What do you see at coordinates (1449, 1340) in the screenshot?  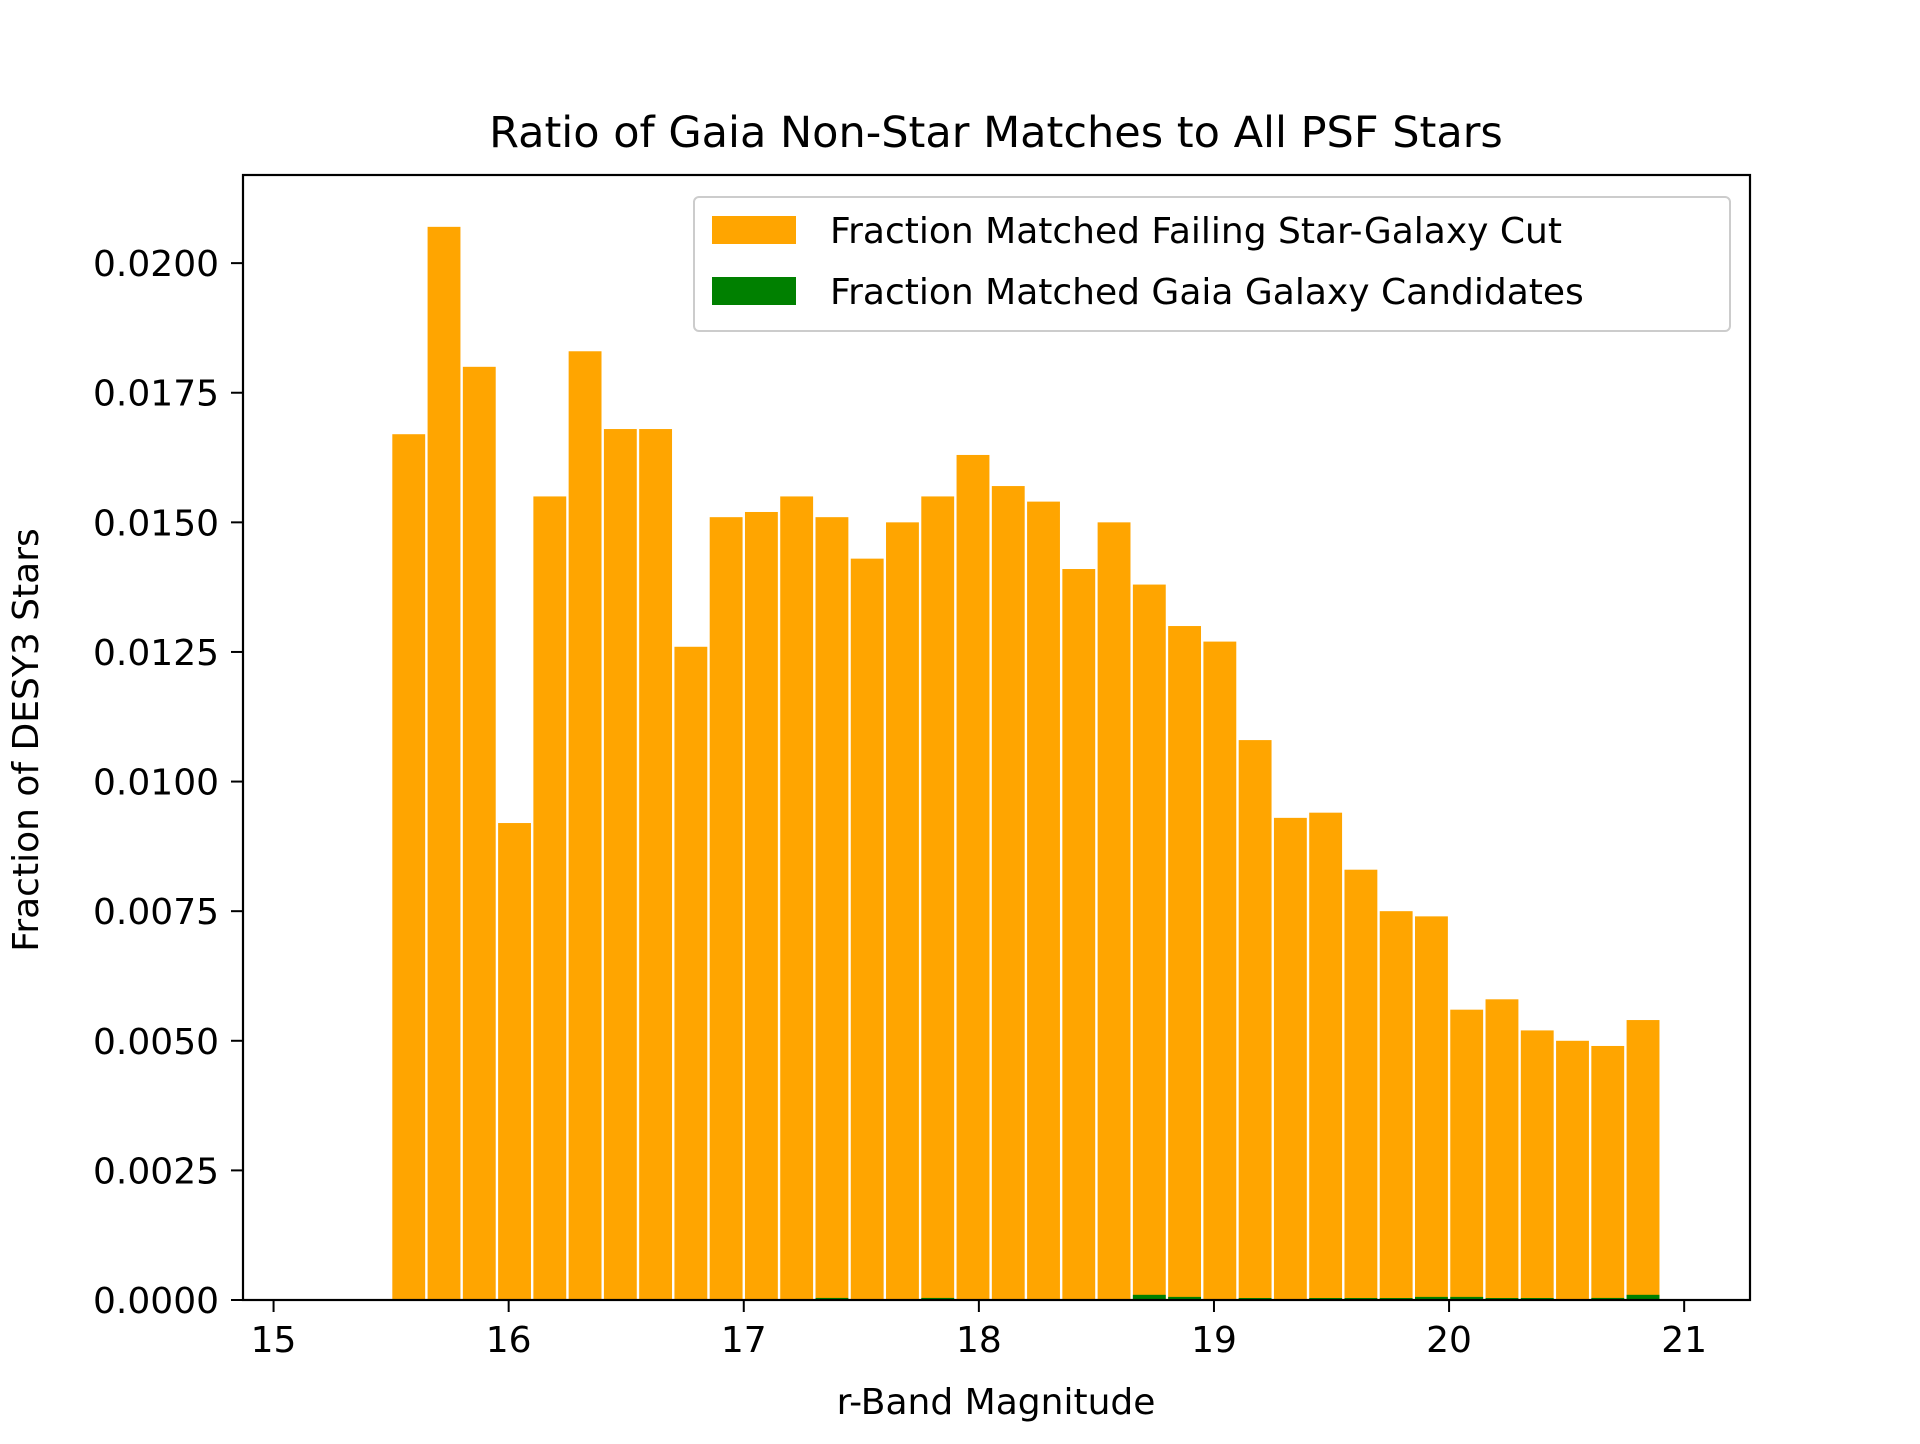 I see `x-tick-label: 20` at bounding box center [1449, 1340].